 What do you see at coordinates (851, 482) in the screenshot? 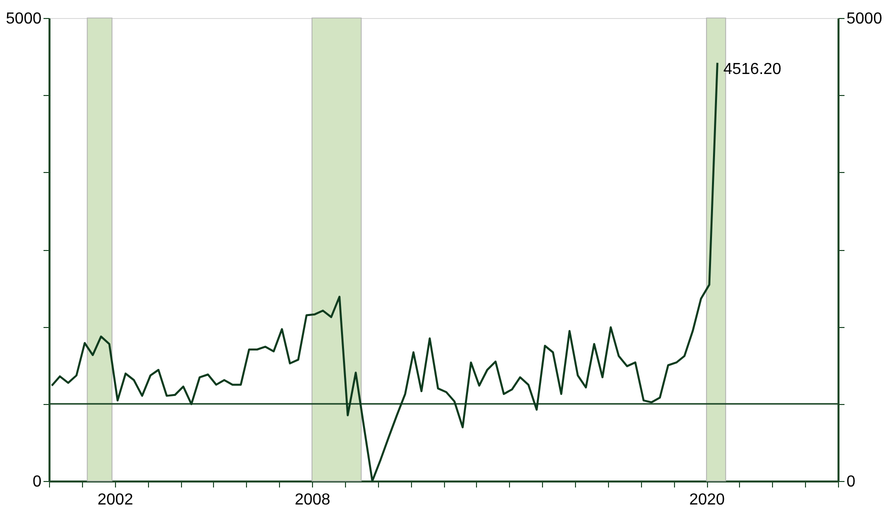
I see `y2-tick-label: 0` at bounding box center [851, 482].